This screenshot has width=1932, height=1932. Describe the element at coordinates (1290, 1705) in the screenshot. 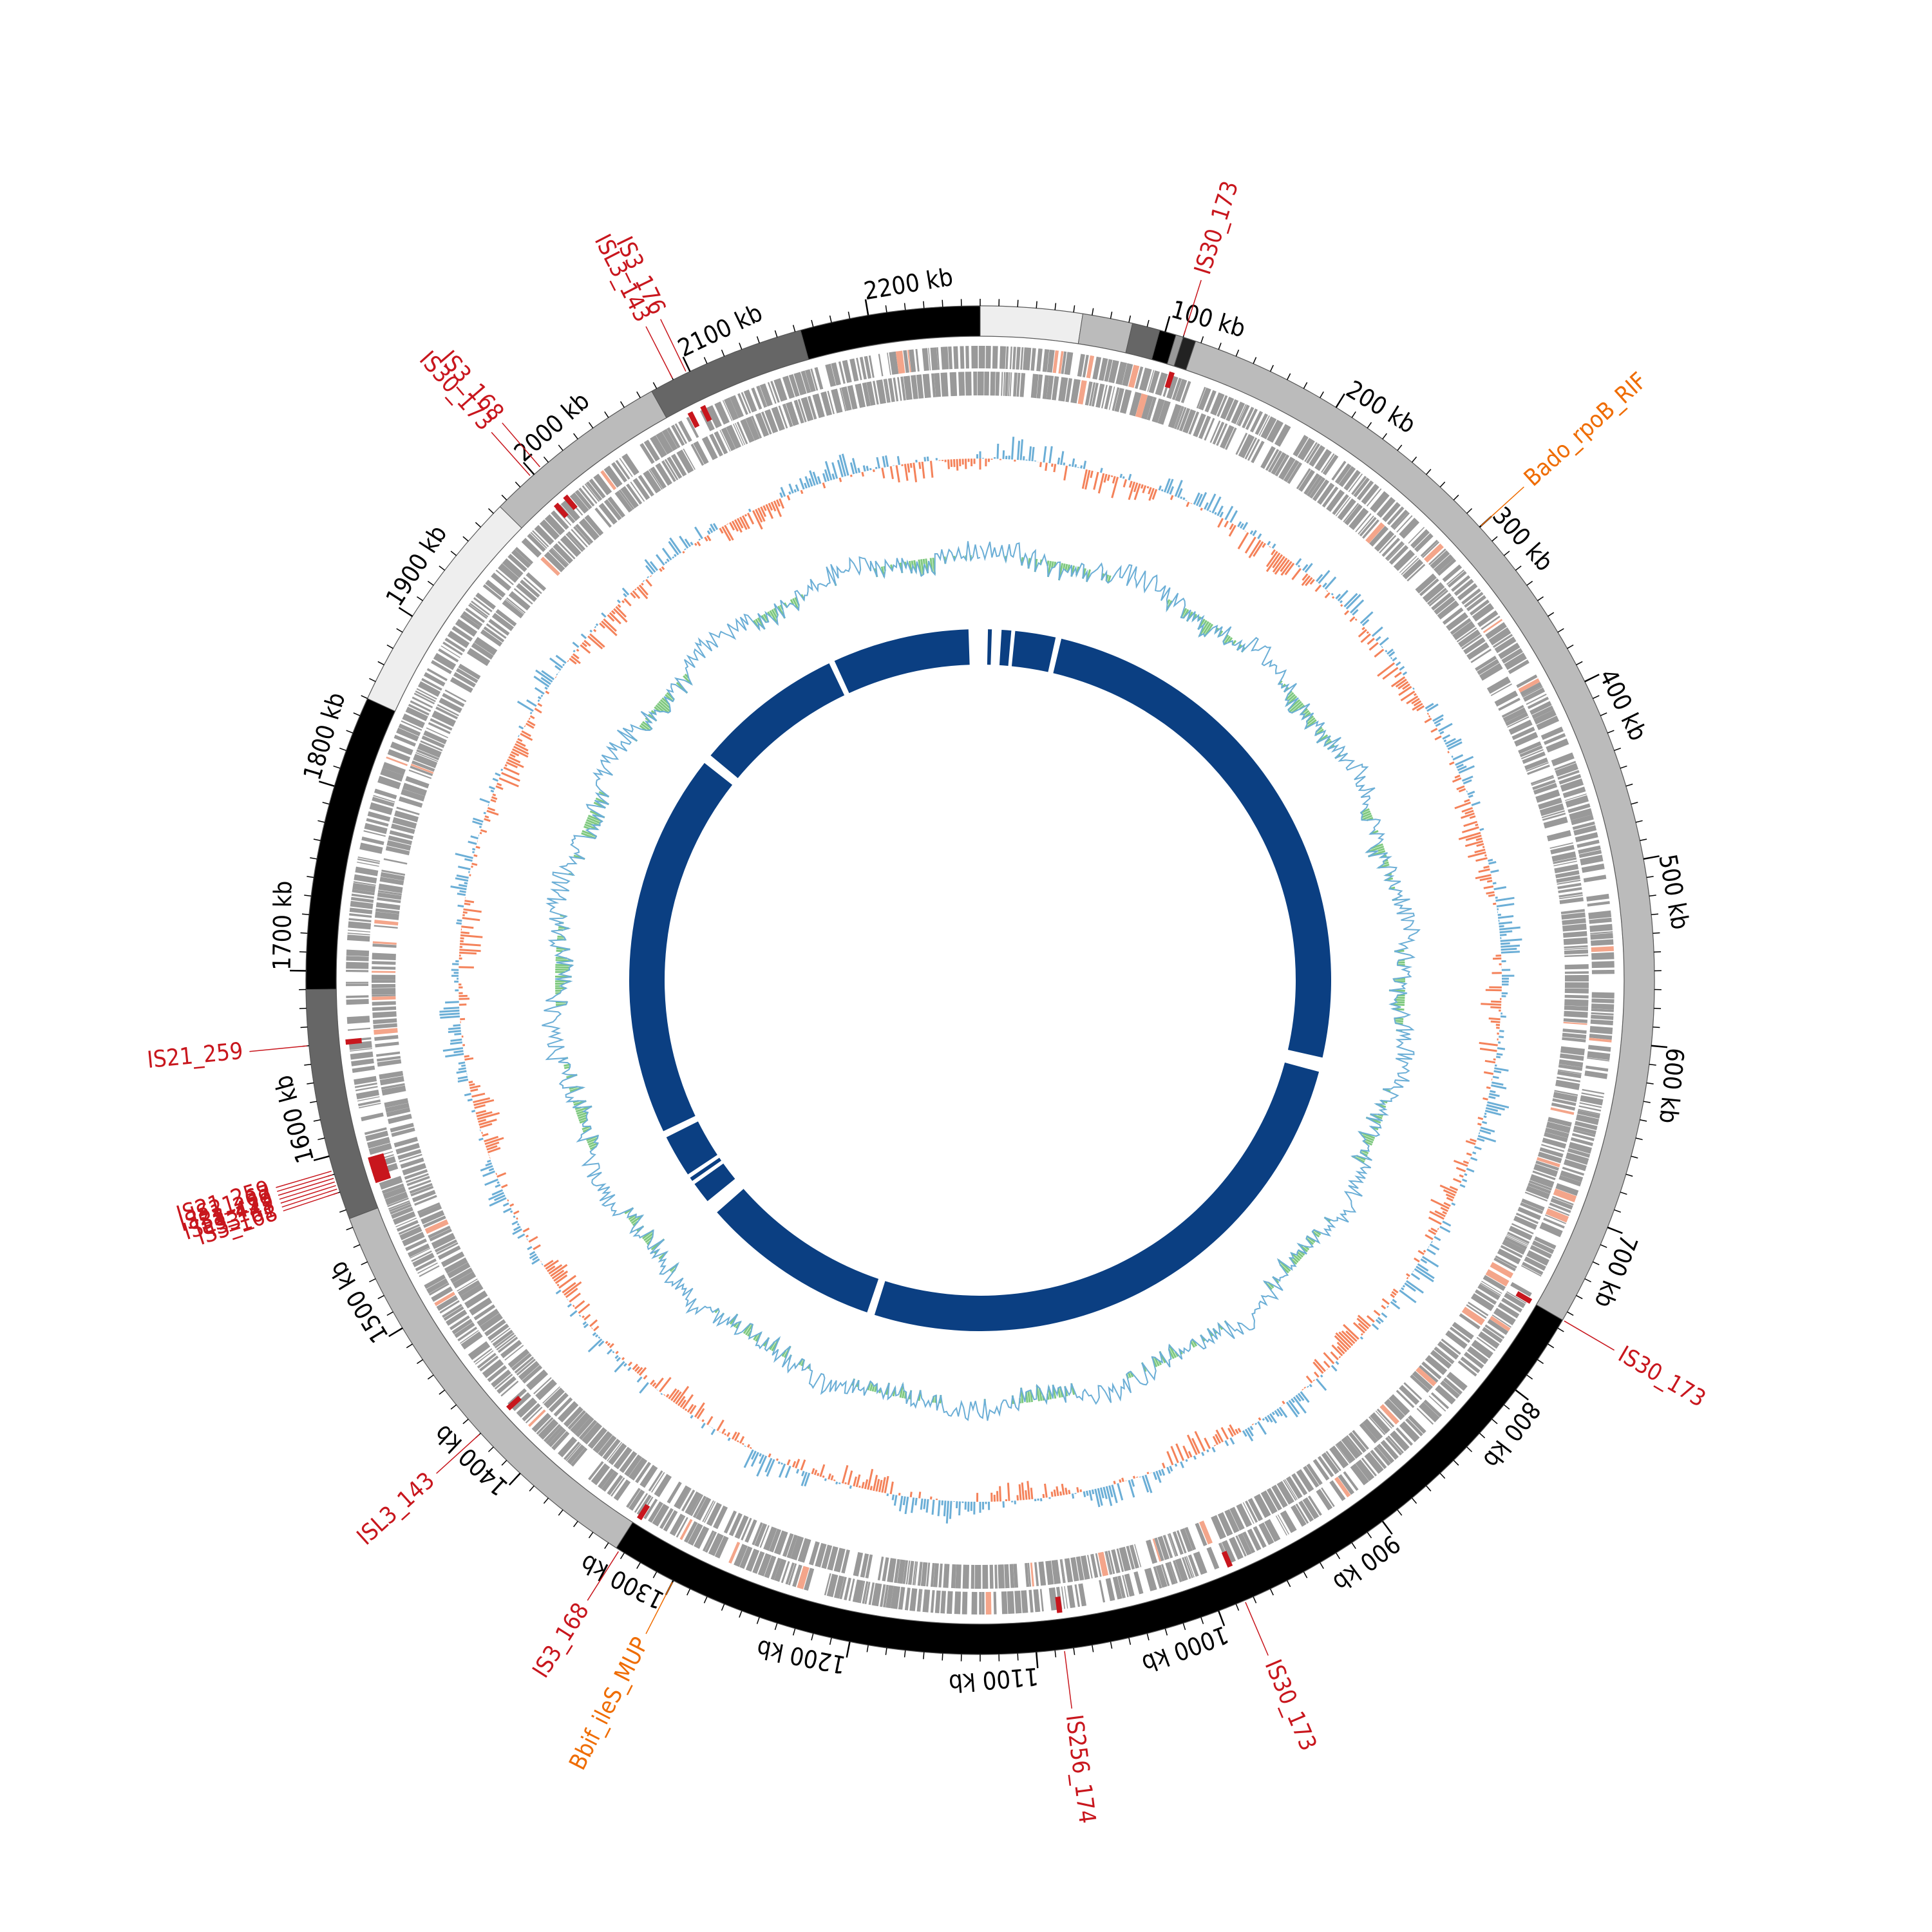

I see `annotation-label-3: IS30_173` at that location.